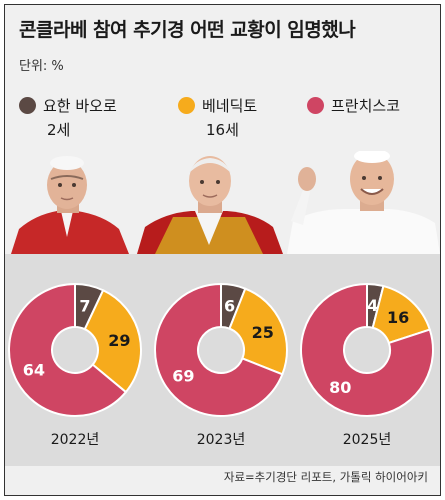  Describe the element at coordinates (187, 30) in the screenshot. I see `chart-title: 콘클라베 참여 추기경 어떤 교황이 임명했나` at that location.